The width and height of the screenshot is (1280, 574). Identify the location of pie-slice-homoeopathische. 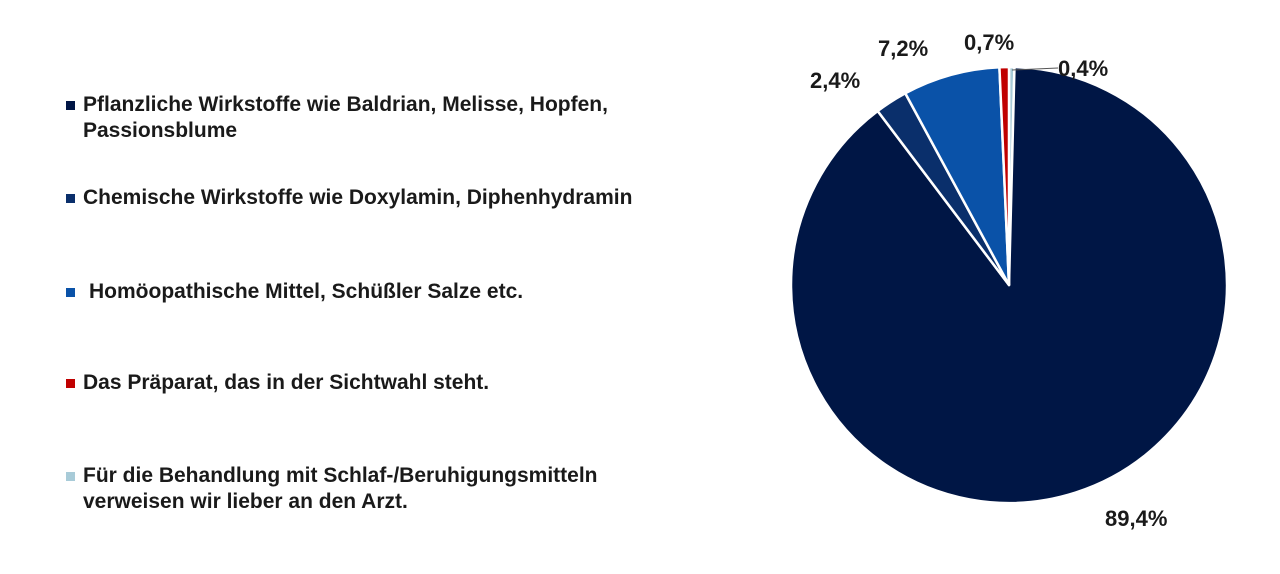
(957, 176).